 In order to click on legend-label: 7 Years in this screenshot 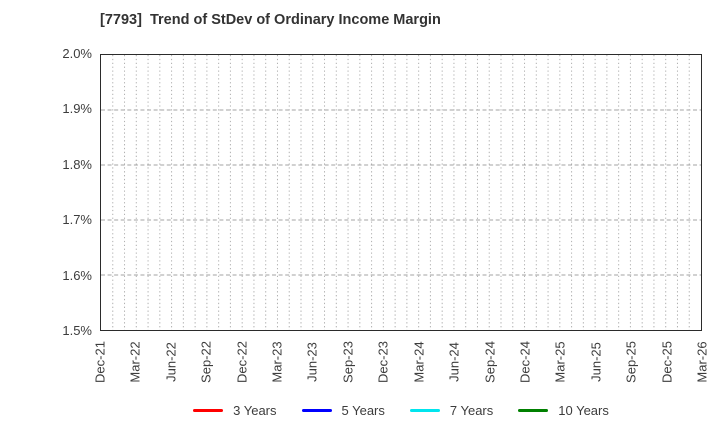, I will do `click(471, 410)`.